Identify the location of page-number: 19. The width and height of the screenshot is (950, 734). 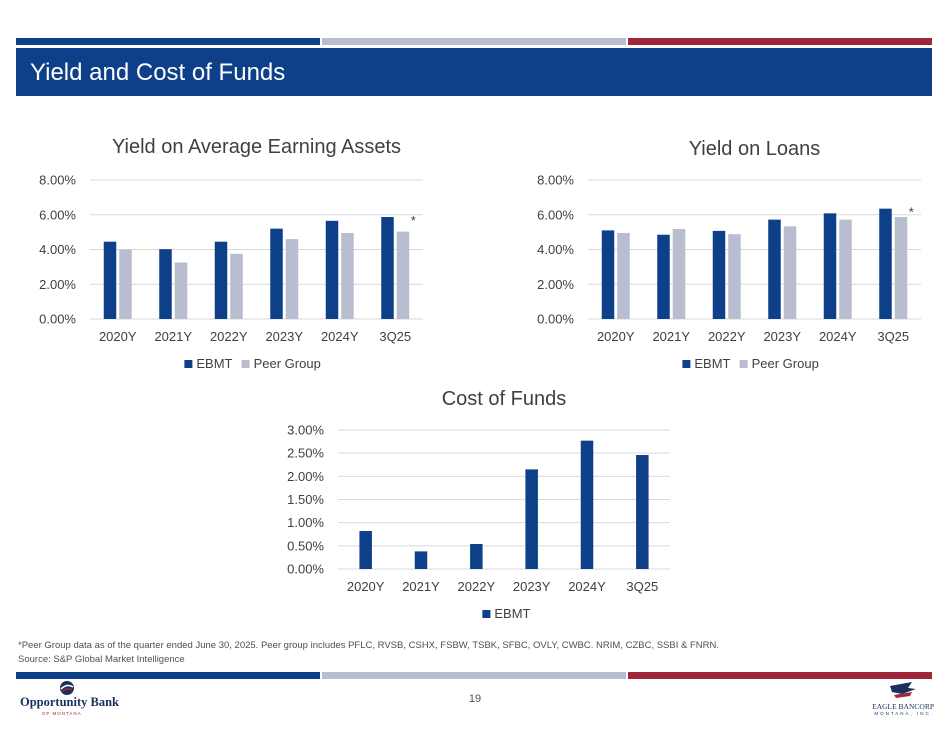
(475, 699).